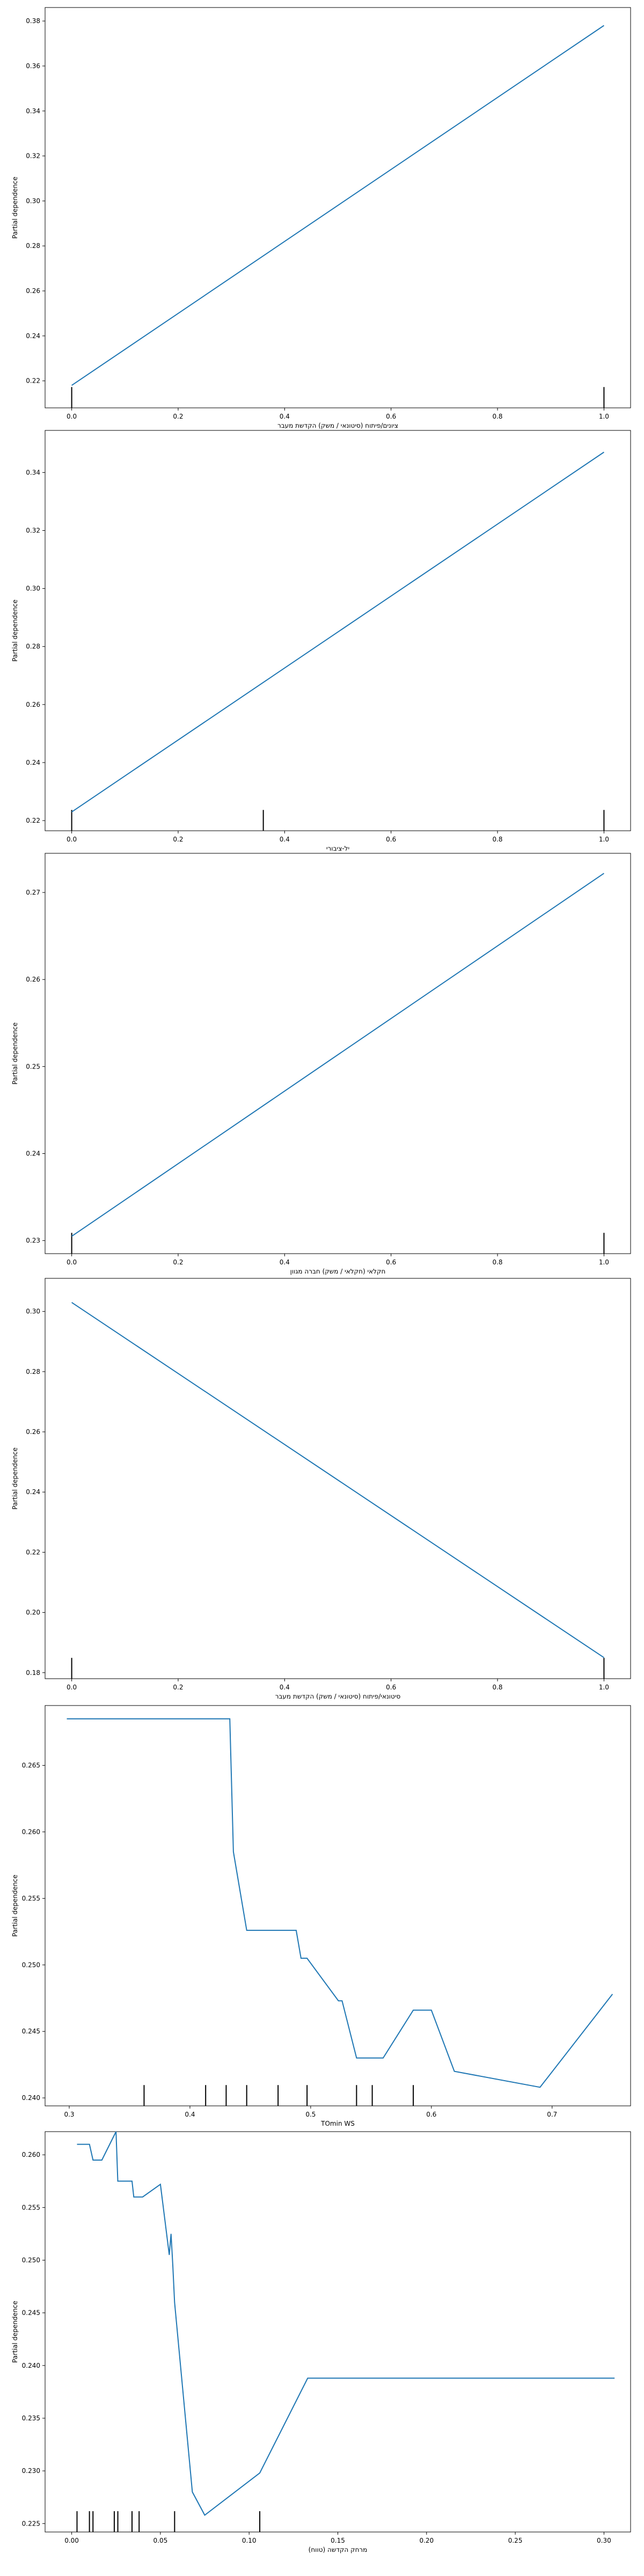 This screenshot has width=644, height=2576. I want to click on x-tick-label: 0.30, so click(604, 2540).